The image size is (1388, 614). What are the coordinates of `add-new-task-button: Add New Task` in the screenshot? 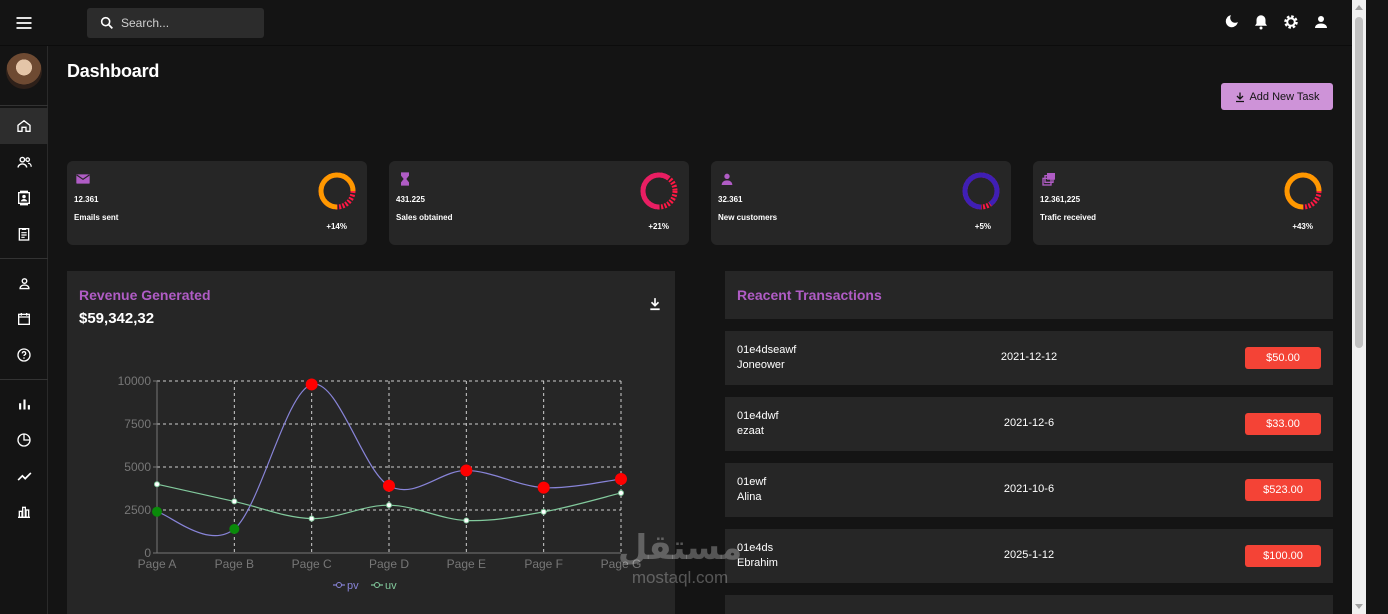 It's located at (1277, 96).